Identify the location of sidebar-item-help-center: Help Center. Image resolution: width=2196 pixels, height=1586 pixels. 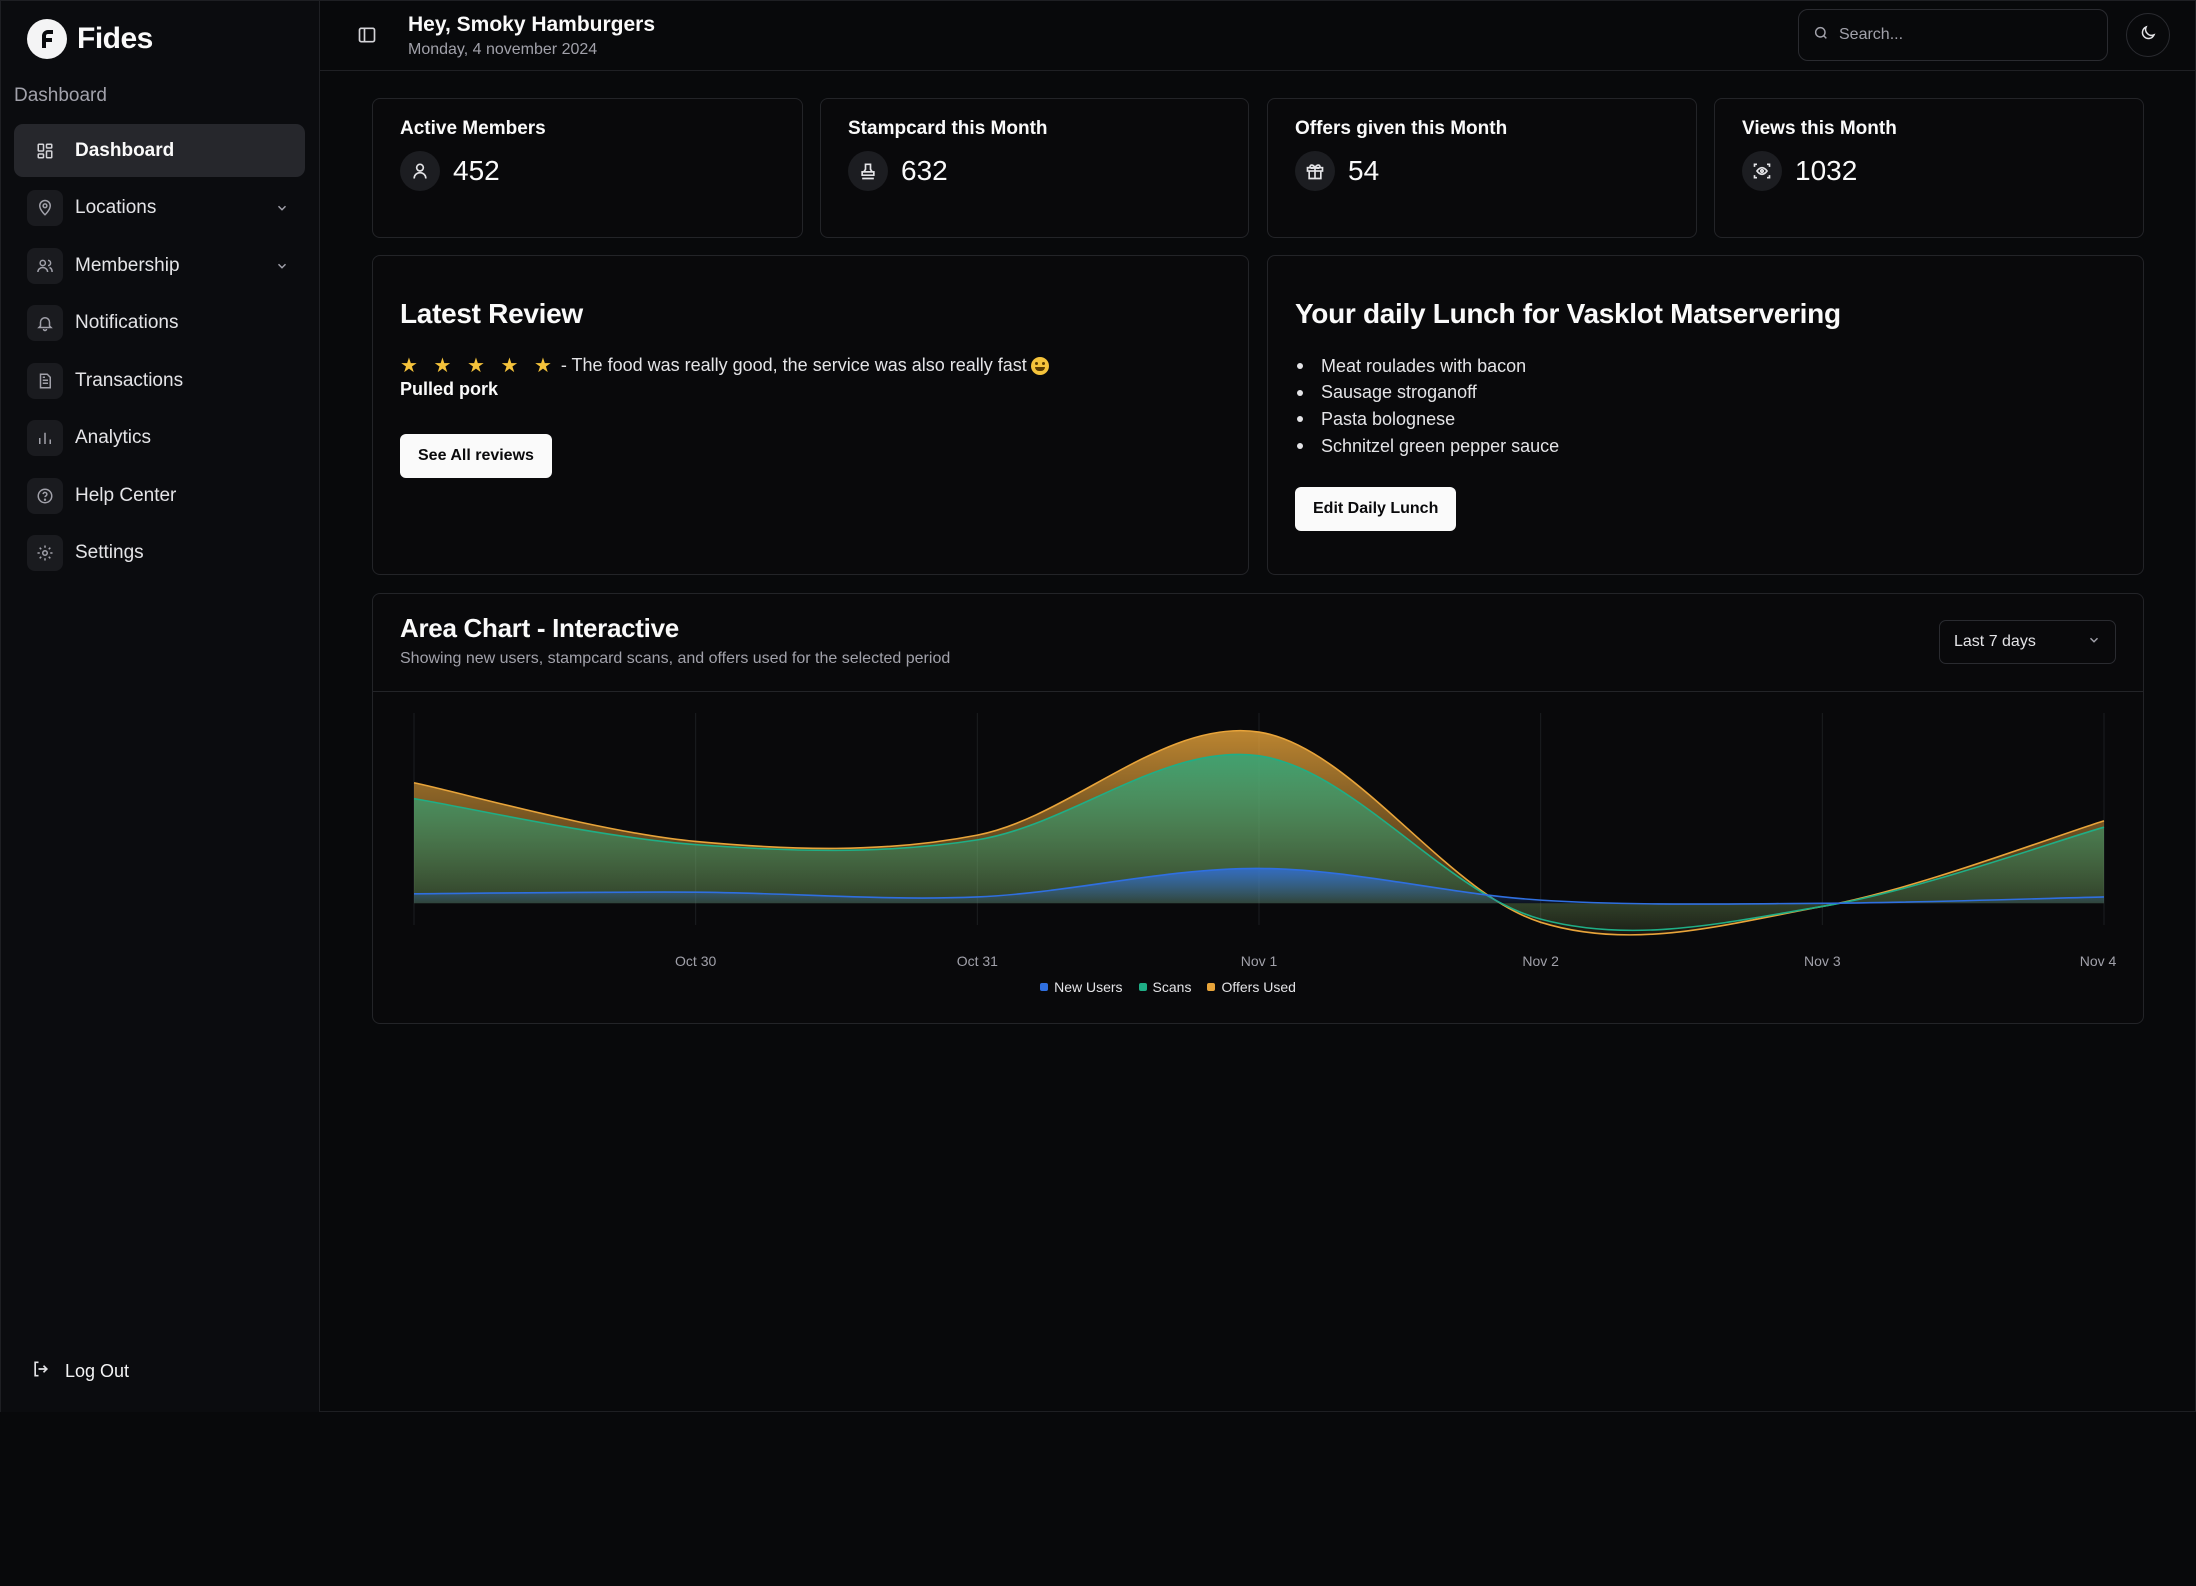
(159, 495).